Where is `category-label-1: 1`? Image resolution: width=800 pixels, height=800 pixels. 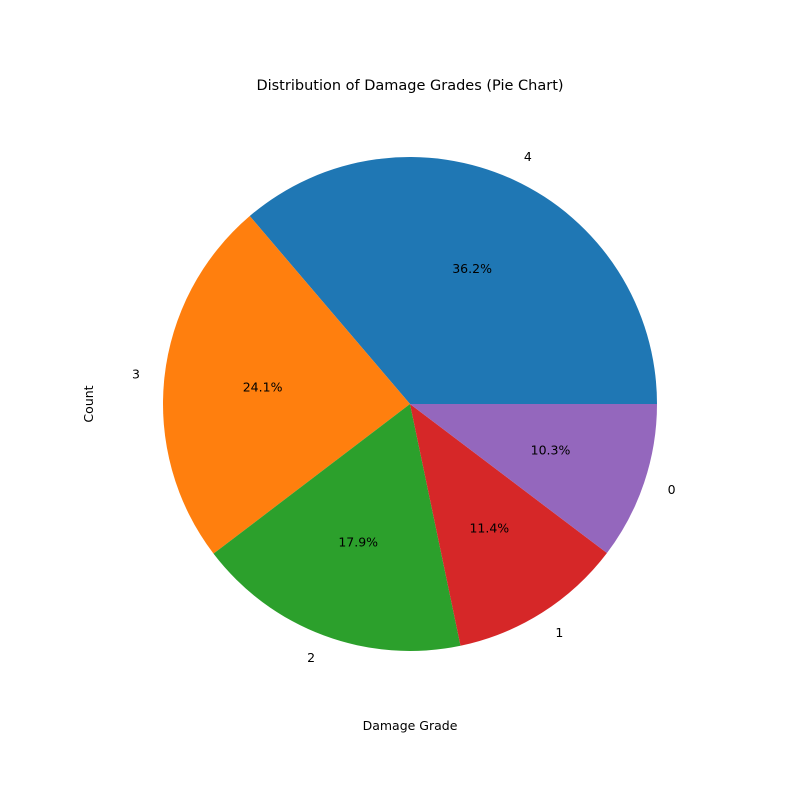
category-label-1: 1 is located at coordinates (559, 632).